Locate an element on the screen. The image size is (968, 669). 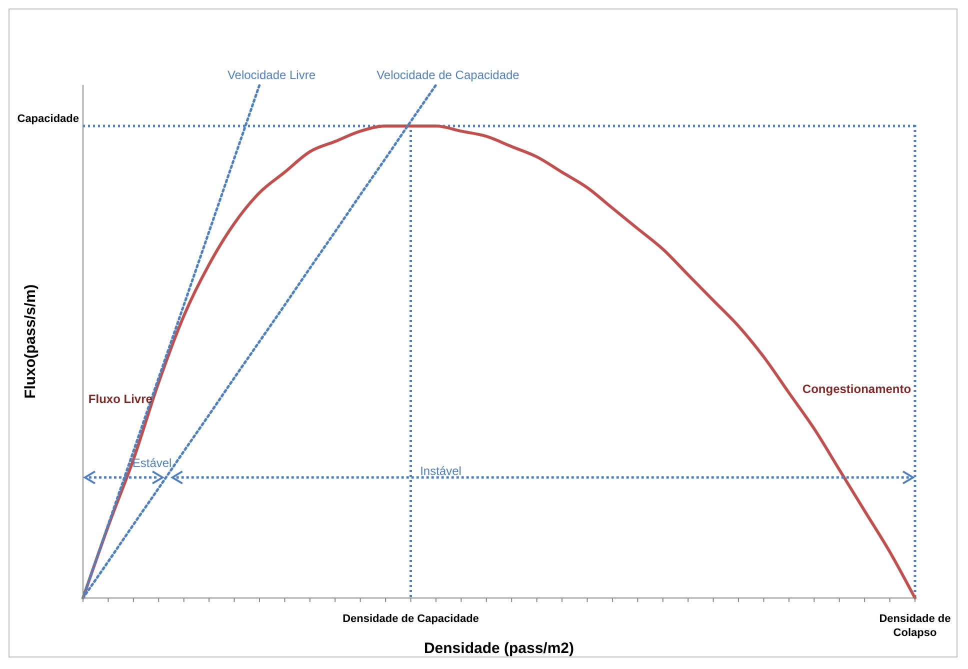
series-label: Velocidade Livre is located at coordinates (271, 75).